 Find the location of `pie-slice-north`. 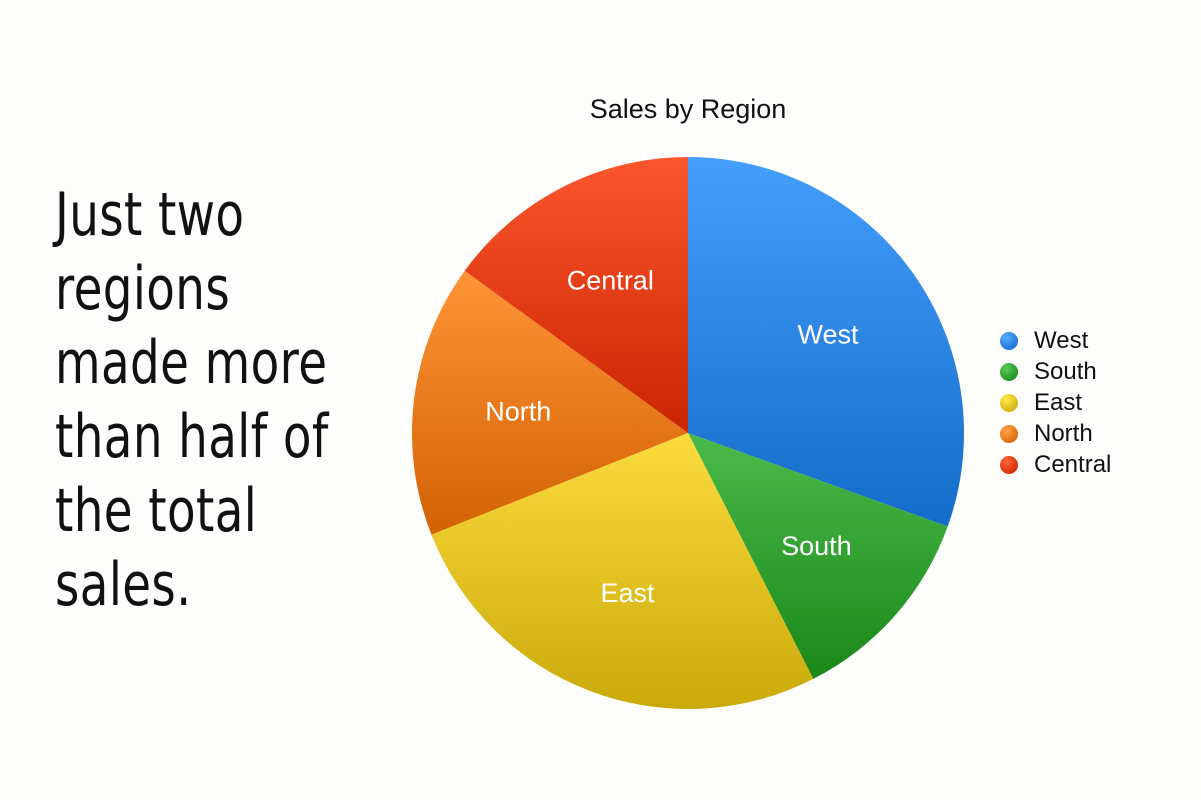

pie-slice-north is located at coordinates (549, 402).